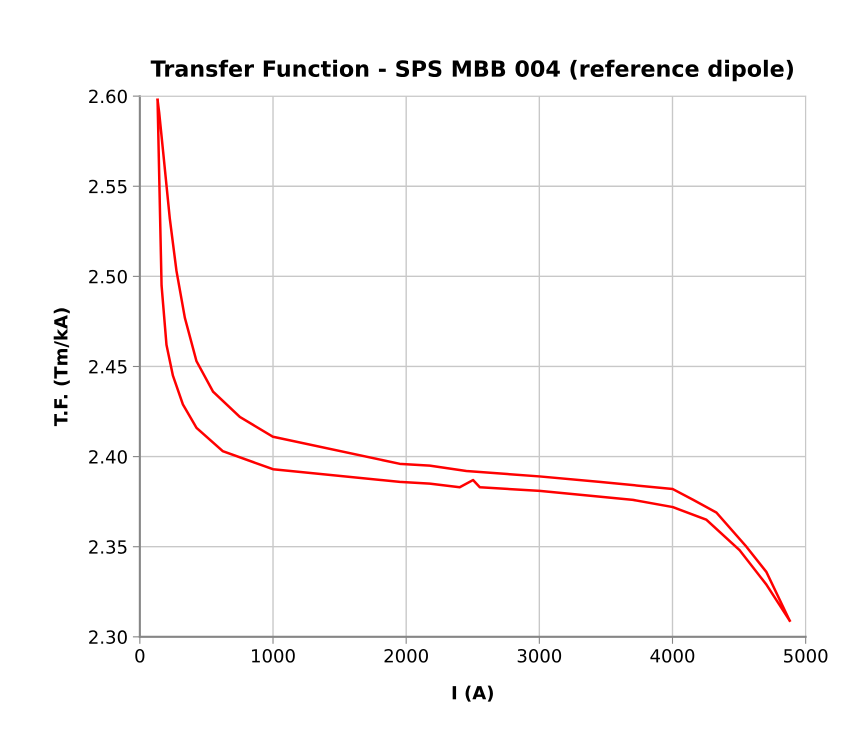 This screenshot has width=858, height=751. What do you see at coordinates (108, 637) in the screenshot?
I see `y-tick-label: 2.30` at bounding box center [108, 637].